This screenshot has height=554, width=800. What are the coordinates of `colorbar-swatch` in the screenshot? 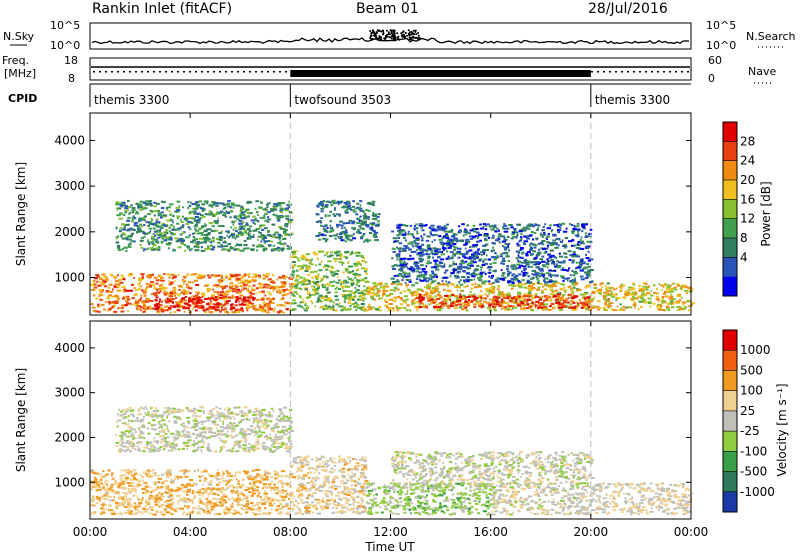 It's located at (730, 209).